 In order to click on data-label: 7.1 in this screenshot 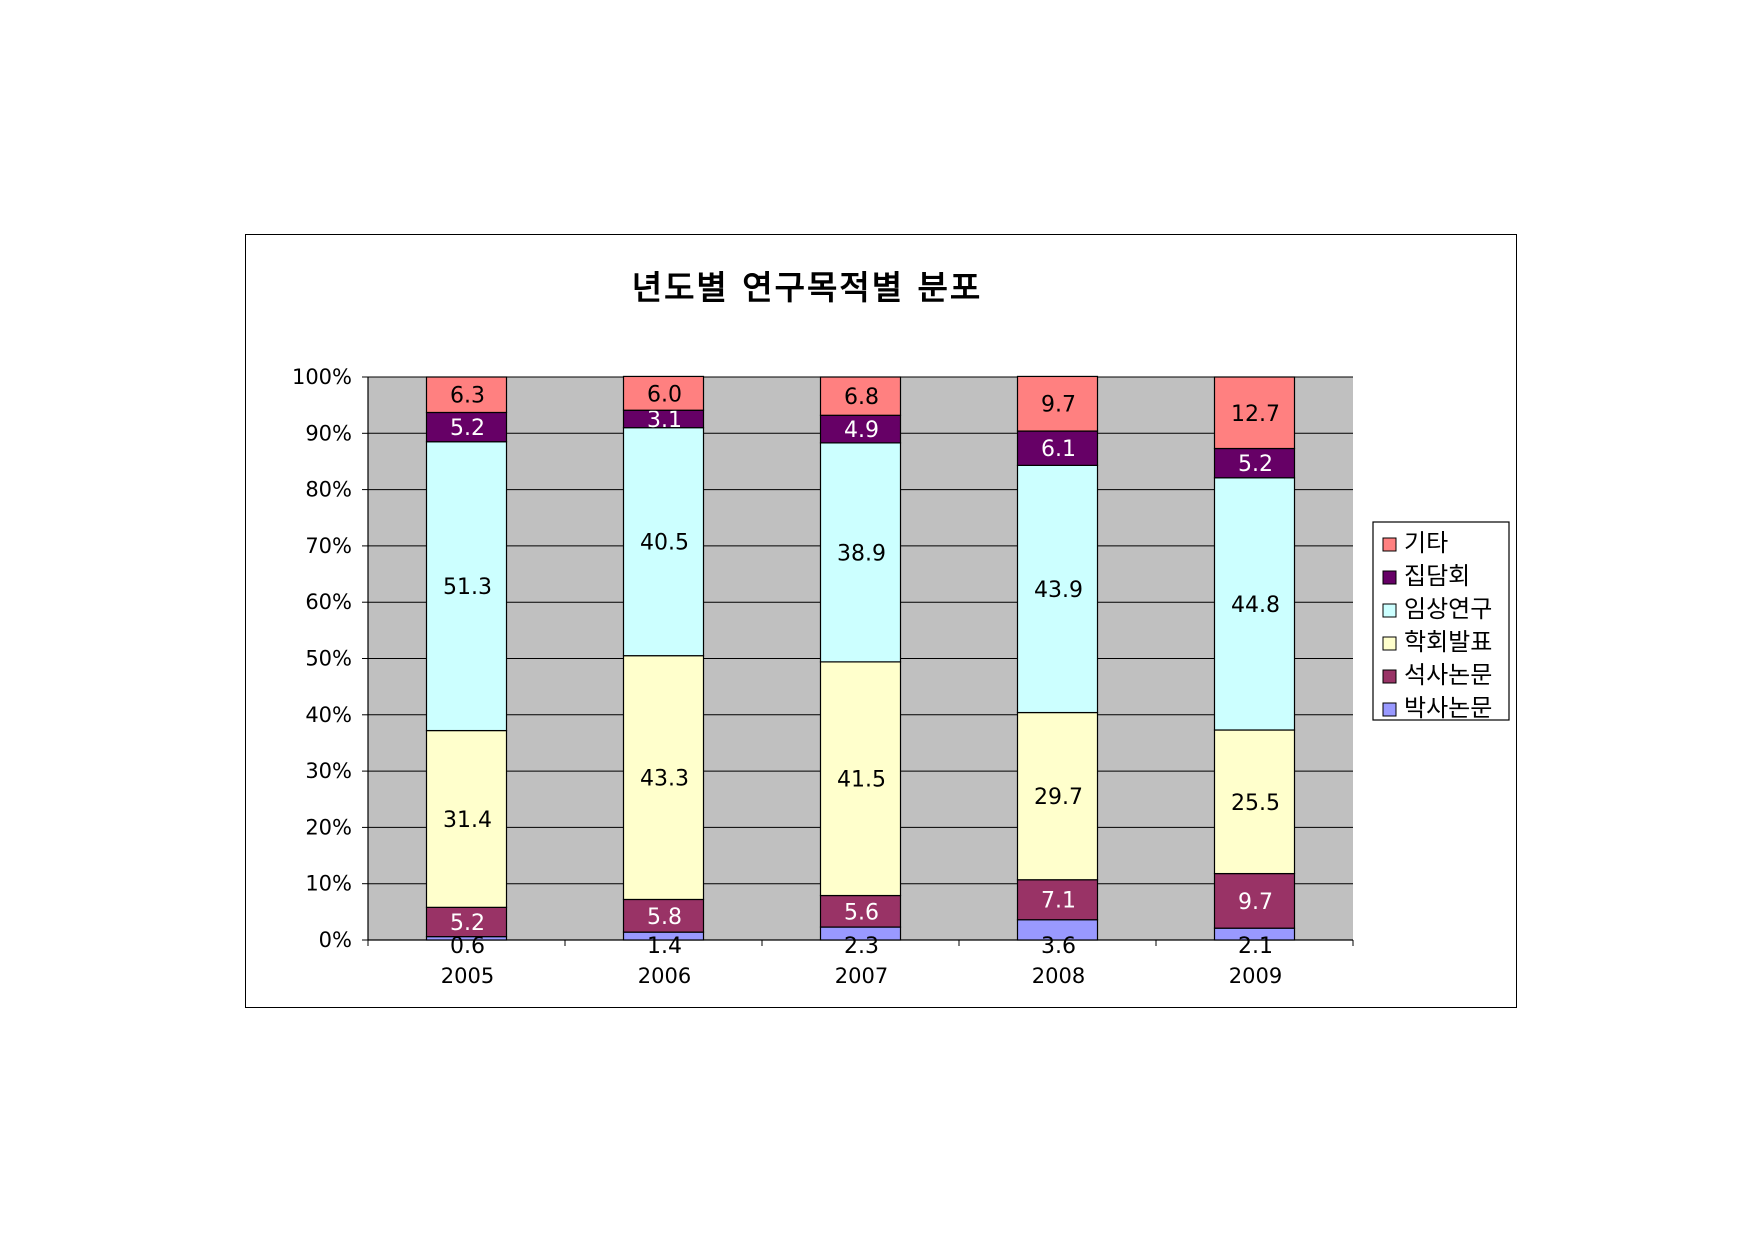, I will do `click(1058, 901)`.